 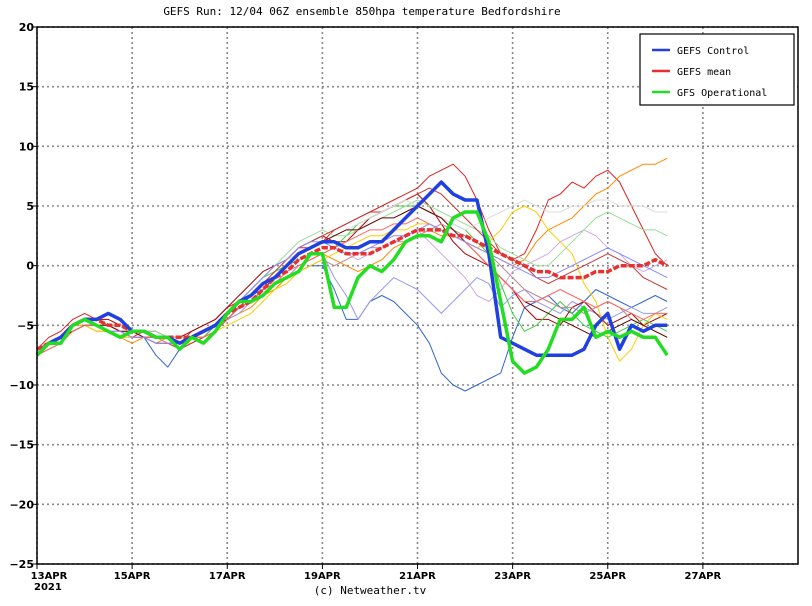 I want to click on y-tick-label: 15, so click(x=26, y=87).